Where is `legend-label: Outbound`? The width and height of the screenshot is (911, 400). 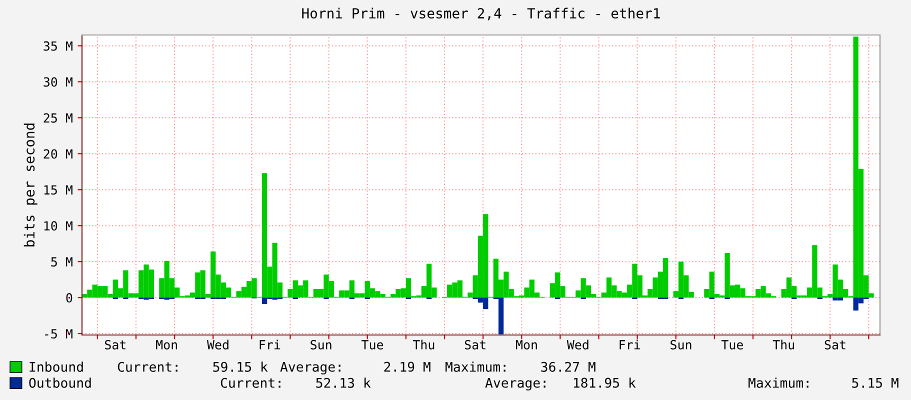
legend-label: Outbound is located at coordinates (60, 383).